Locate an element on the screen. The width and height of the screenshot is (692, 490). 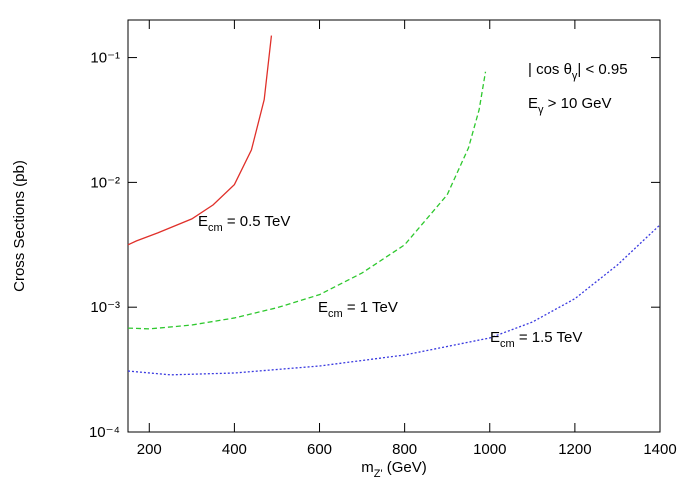
x-axis-label-sub: Z' is located at coordinates (378, 474).